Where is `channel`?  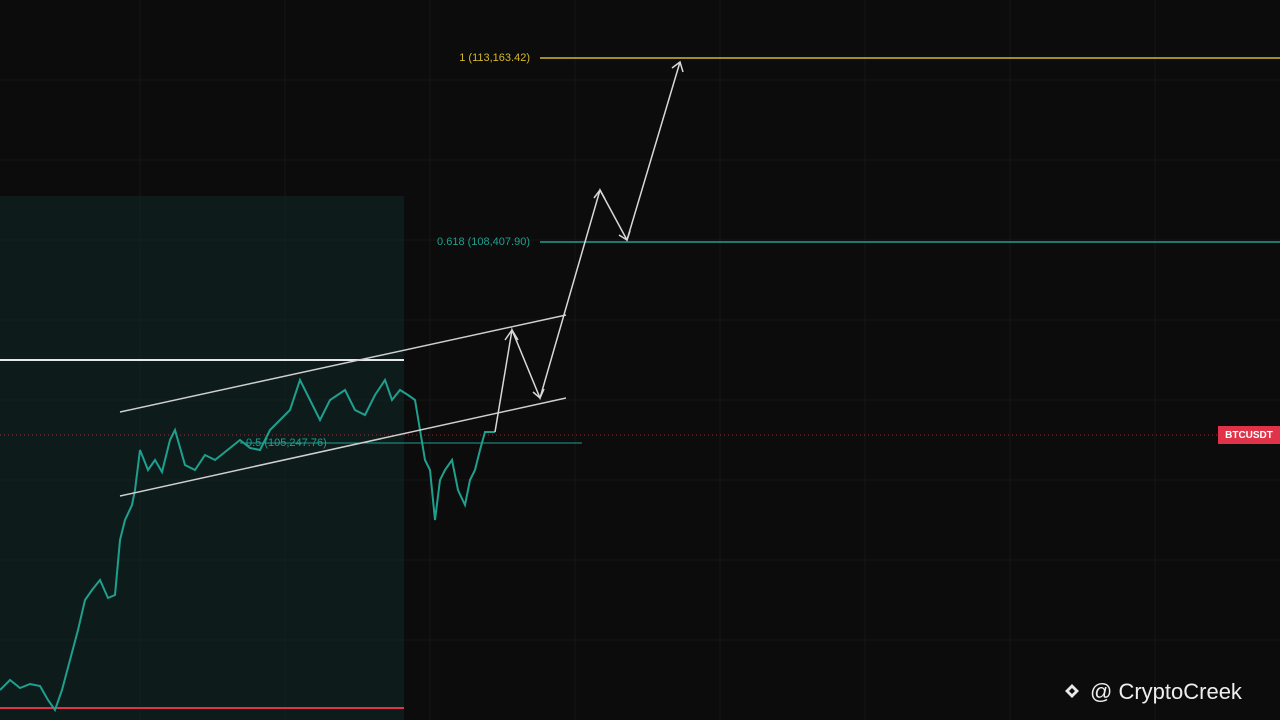 channel is located at coordinates (343, 405).